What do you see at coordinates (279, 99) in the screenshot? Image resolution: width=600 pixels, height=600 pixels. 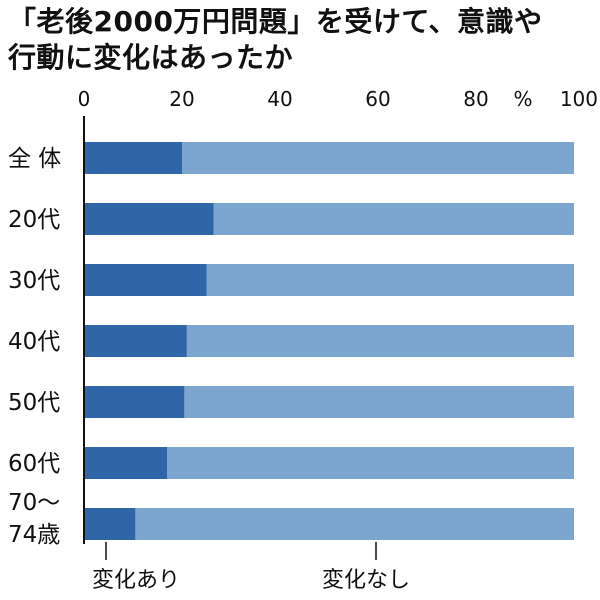 I see `x-tick-label-40: 40` at bounding box center [279, 99].